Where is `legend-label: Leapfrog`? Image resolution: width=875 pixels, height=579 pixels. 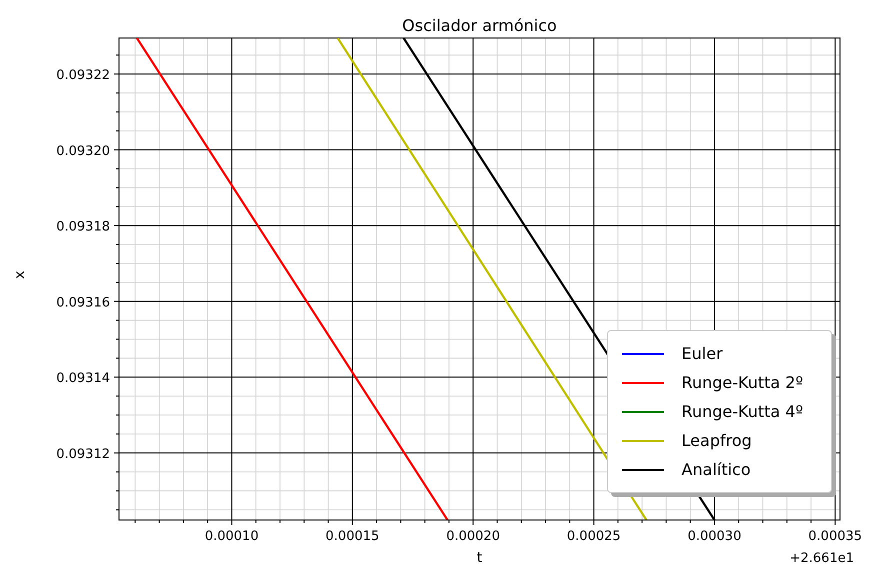 legend-label: Leapfrog is located at coordinates (717, 440).